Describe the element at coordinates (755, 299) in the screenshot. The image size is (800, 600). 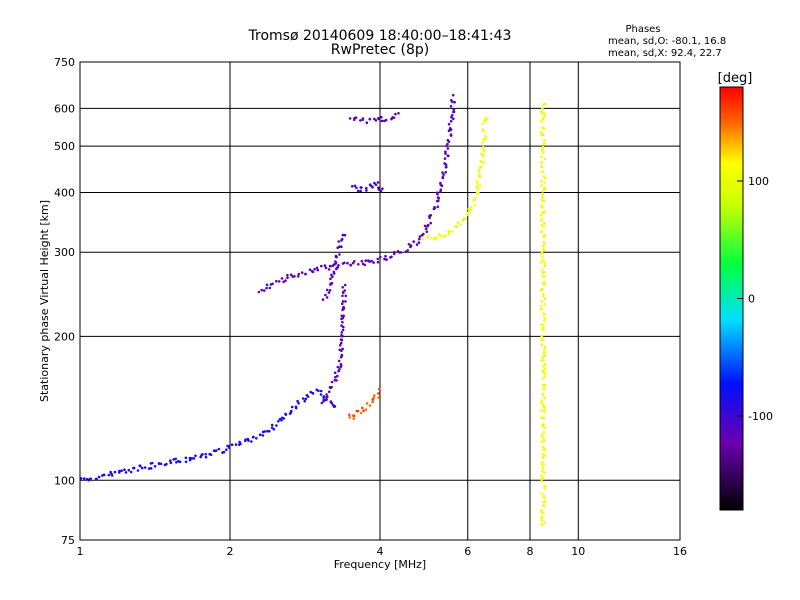
I see `colorbar-ticks: -100 0 100` at that location.